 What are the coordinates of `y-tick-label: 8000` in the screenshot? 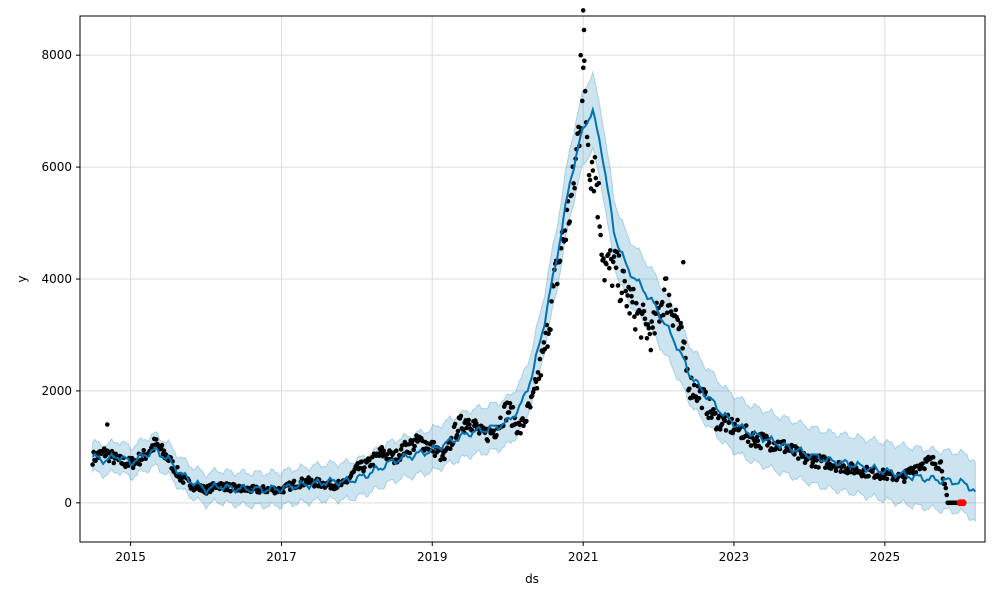 It's located at (56, 55).